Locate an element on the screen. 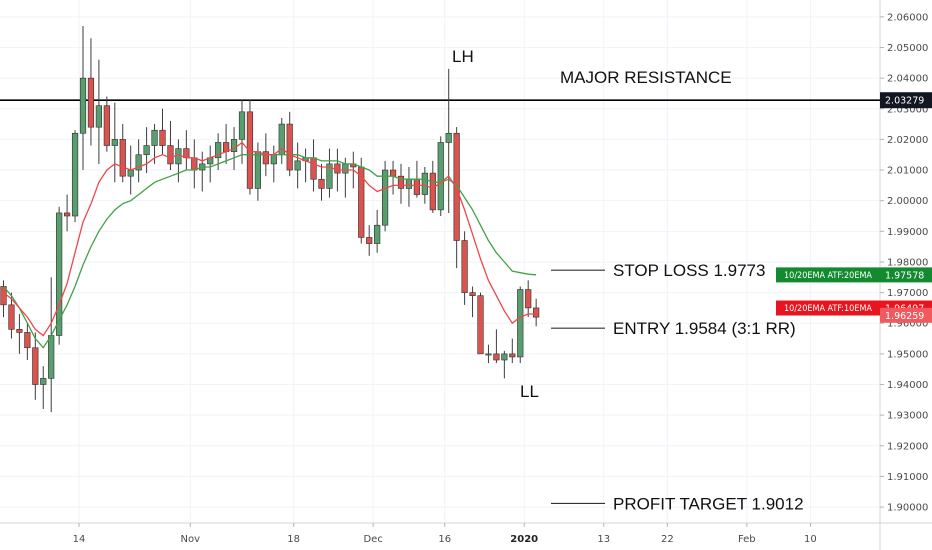 This screenshot has width=932, height=550. resistance-price-tag: 2.03279 is located at coordinates (906, 100).